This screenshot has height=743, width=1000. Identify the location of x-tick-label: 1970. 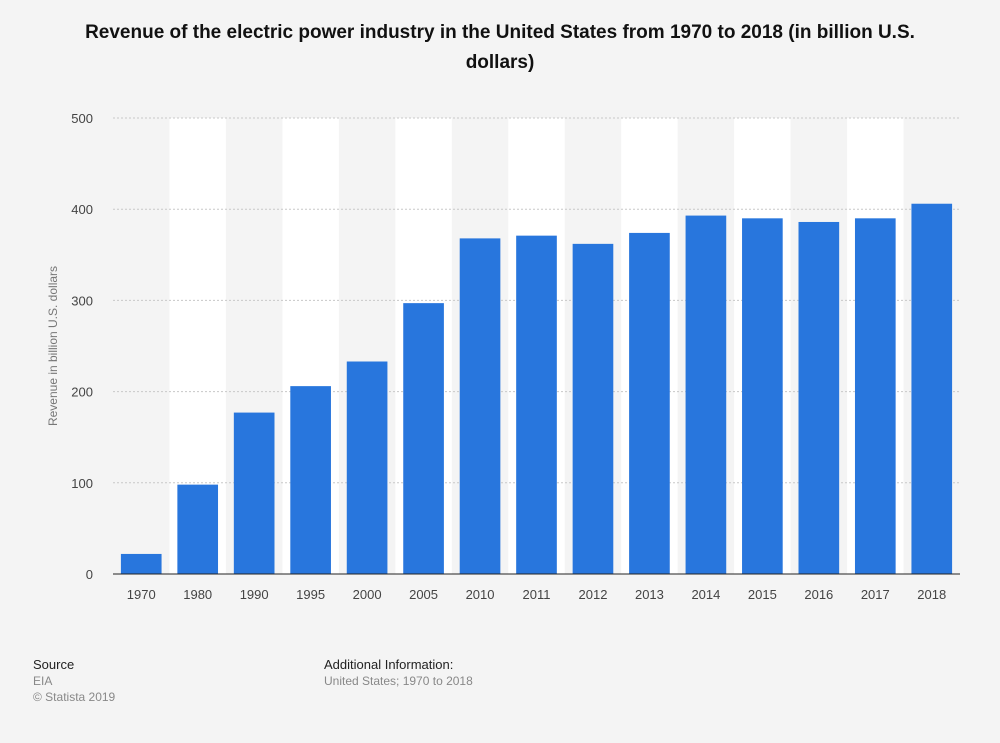
(141, 594).